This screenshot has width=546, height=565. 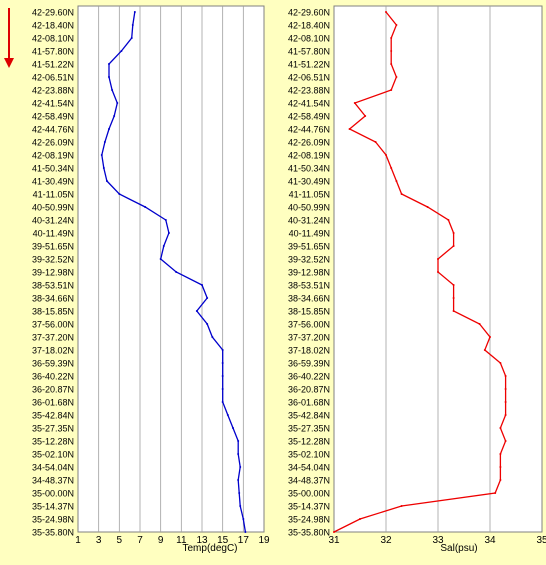 What do you see at coordinates (309, 208) in the screenshot?
I see `sal-y-tick-label: 40-50.99N` at bounding box center [309, 208].